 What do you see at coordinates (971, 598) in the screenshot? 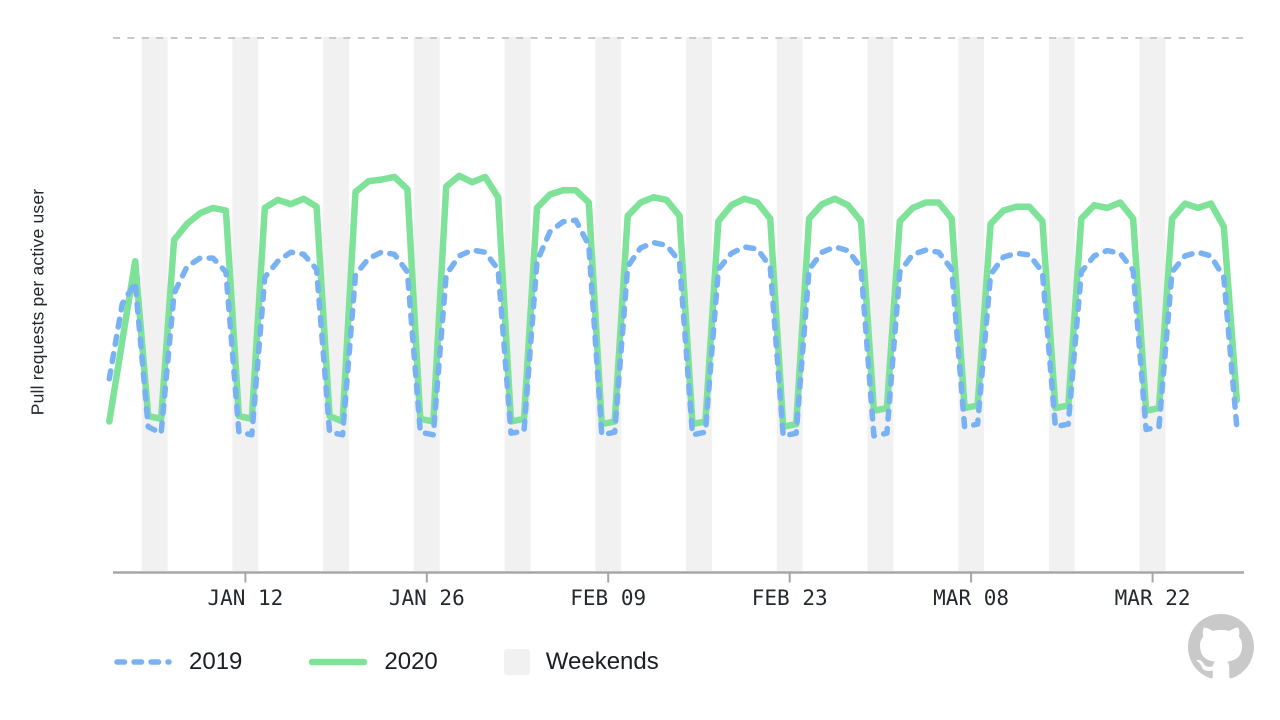
I see `x-axis-tick-label: MAR 08` at bounding box center [971, 598].